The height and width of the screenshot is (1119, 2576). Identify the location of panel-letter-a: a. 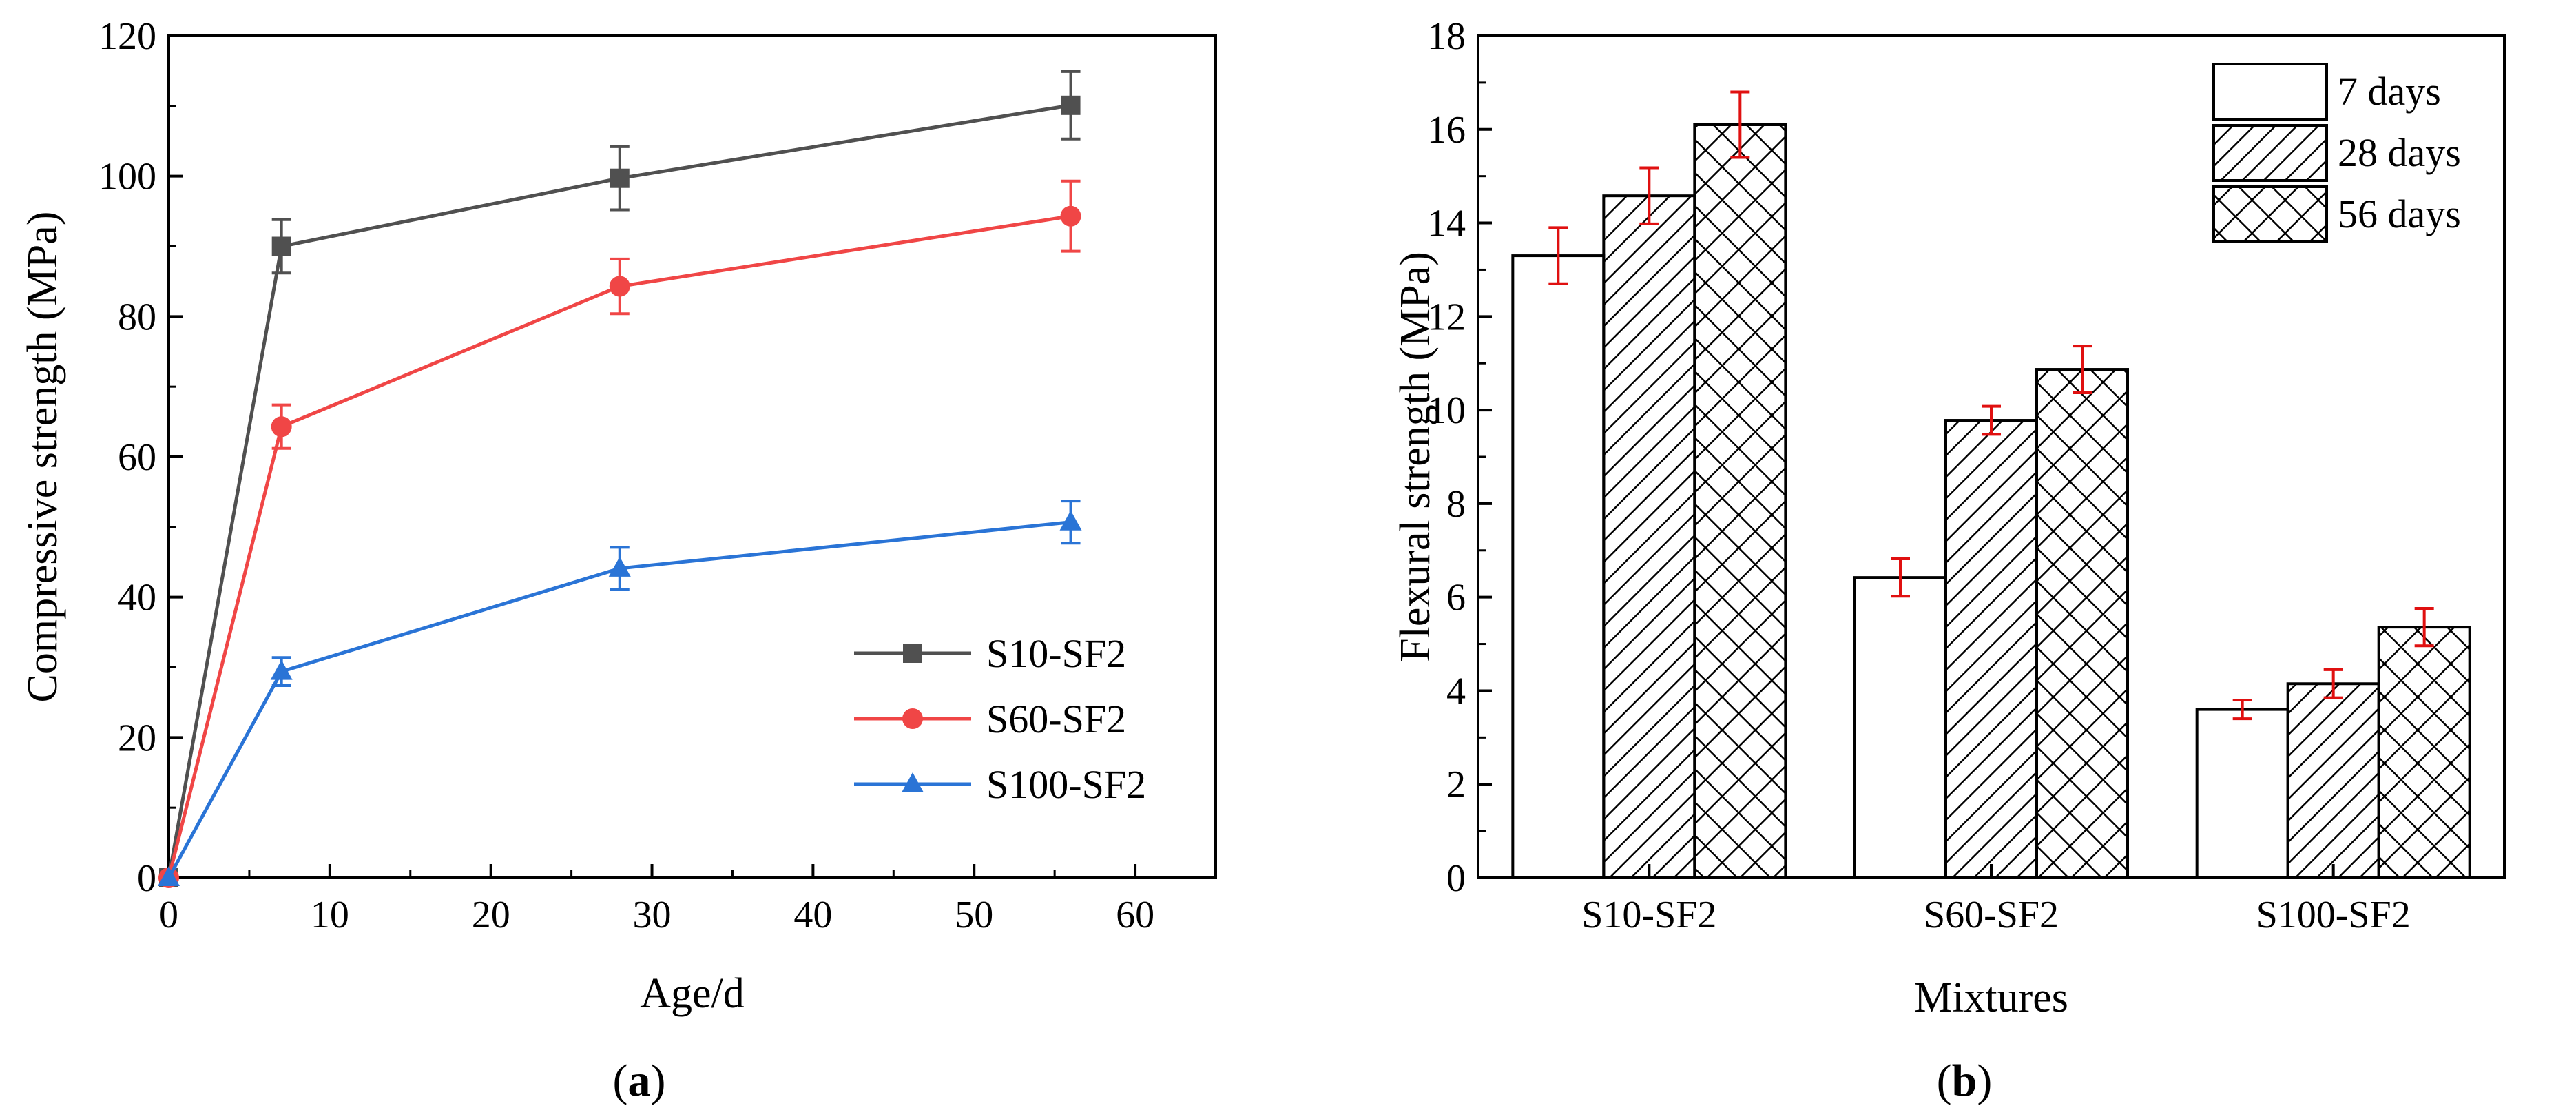
(639, 1081).